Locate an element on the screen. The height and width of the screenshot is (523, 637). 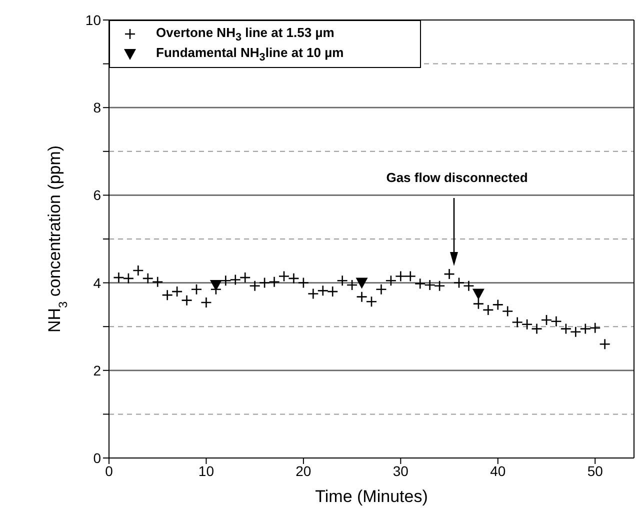
x-tick-label: 10 is located at coordinates (206, 470).